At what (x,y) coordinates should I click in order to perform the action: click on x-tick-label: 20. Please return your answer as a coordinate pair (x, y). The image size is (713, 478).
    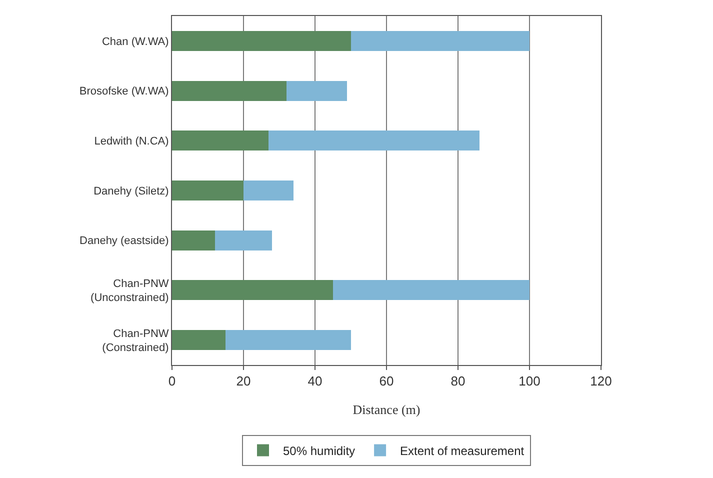
    Looking at the image, I should click on (243, 381).